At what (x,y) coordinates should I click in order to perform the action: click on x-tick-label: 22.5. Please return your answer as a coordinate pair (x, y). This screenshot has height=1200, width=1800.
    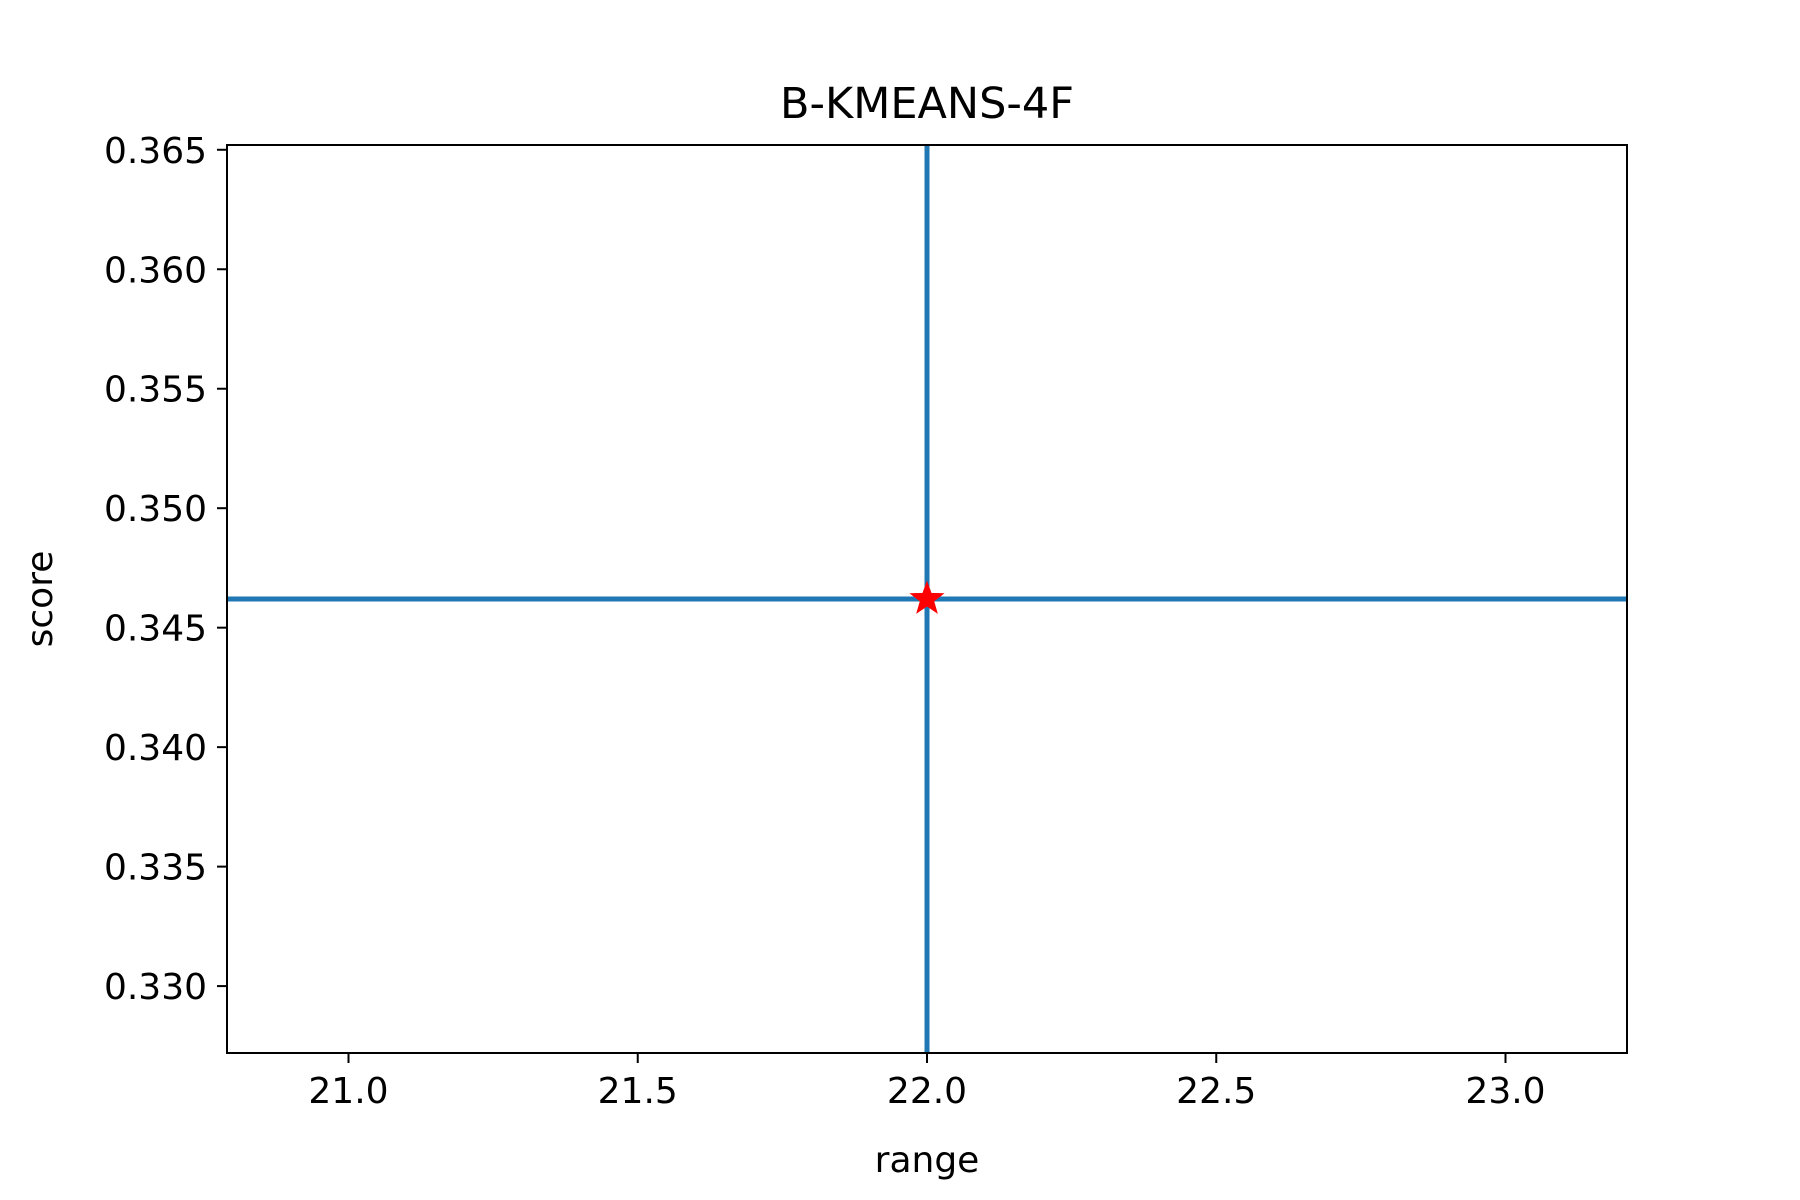
    Looking at the image, I should click on (1216, 1091).